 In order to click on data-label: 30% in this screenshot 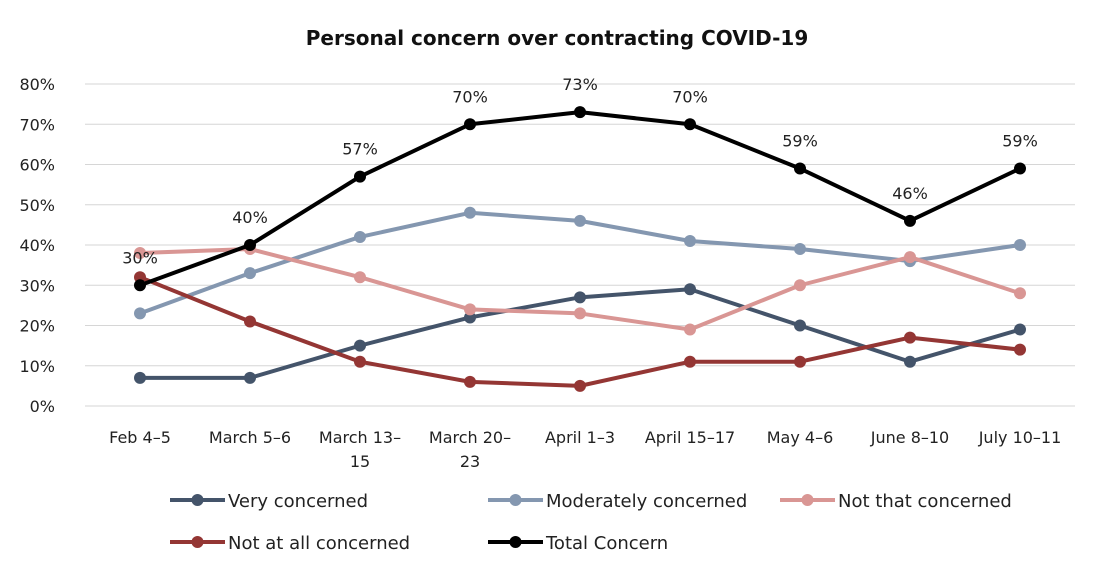, I will do `click(140, 257)`.